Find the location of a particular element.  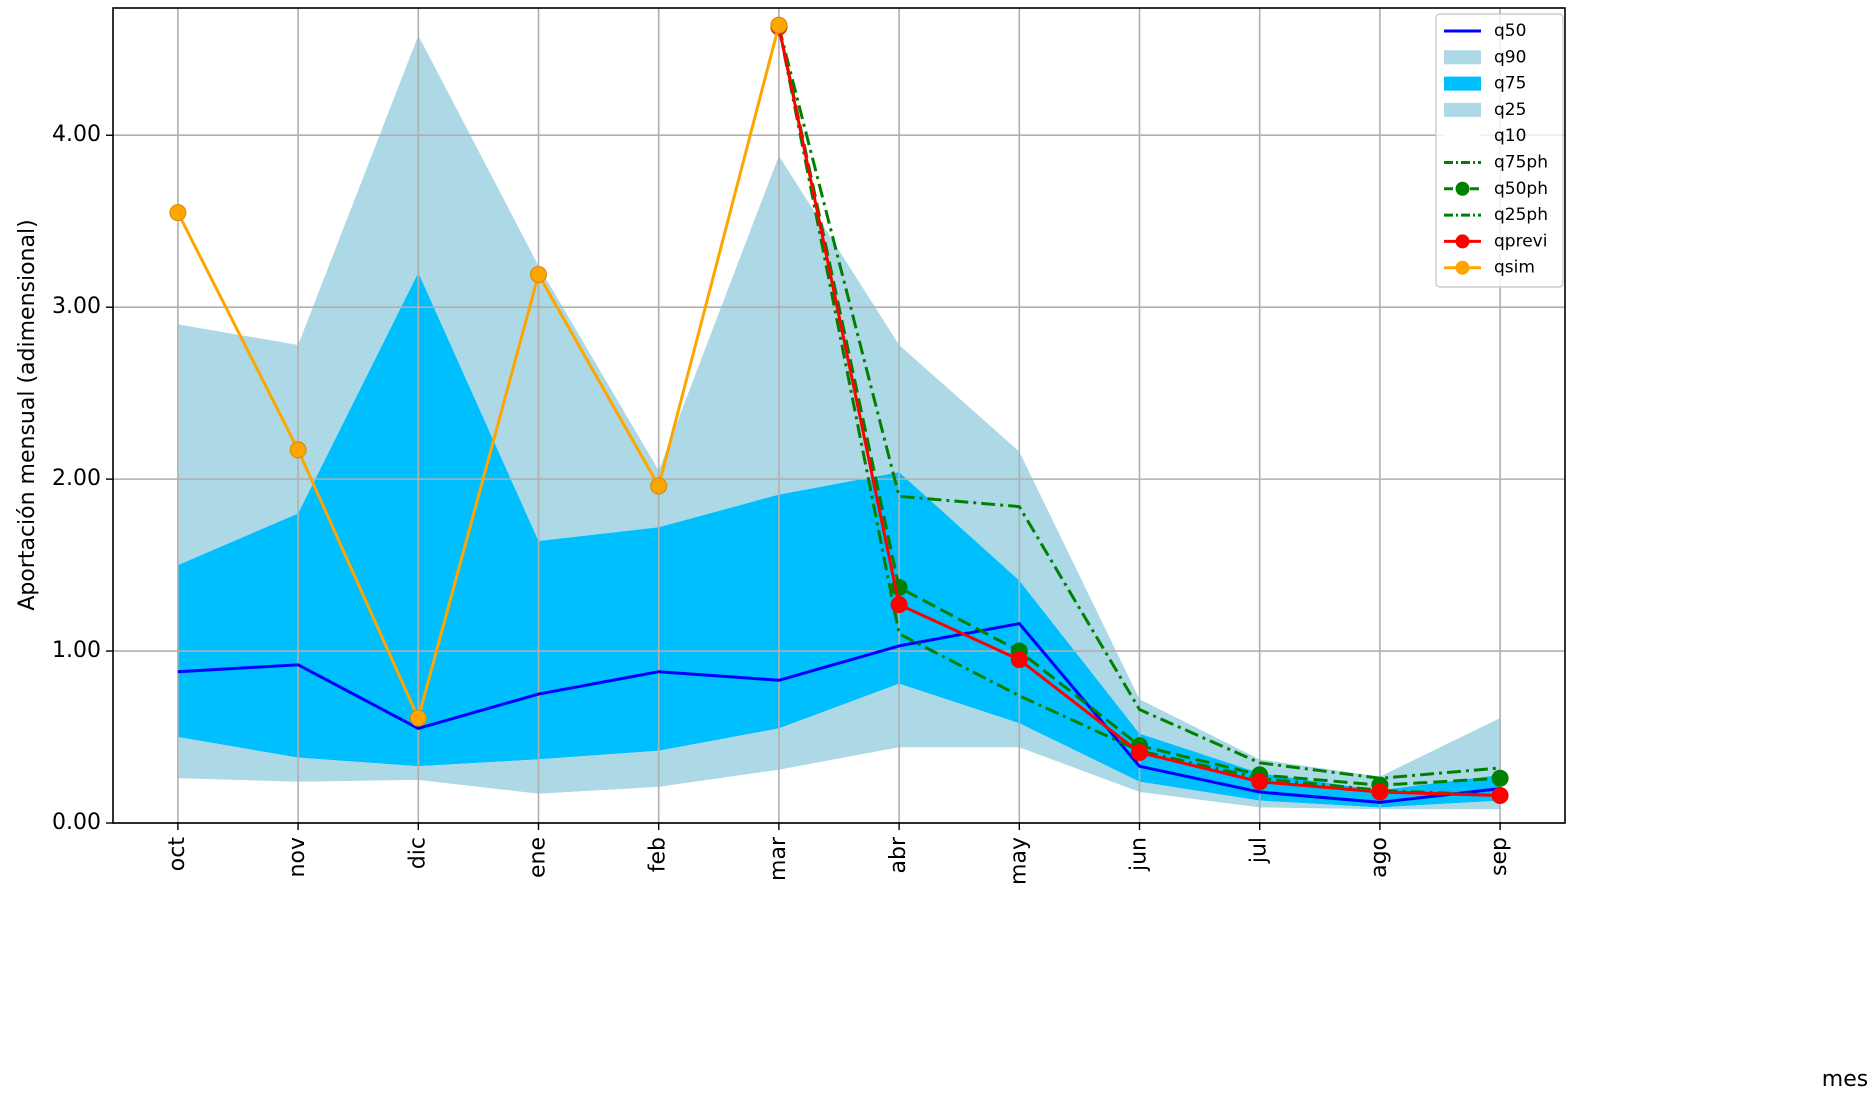

series-line is located at coordinates (839, 713).